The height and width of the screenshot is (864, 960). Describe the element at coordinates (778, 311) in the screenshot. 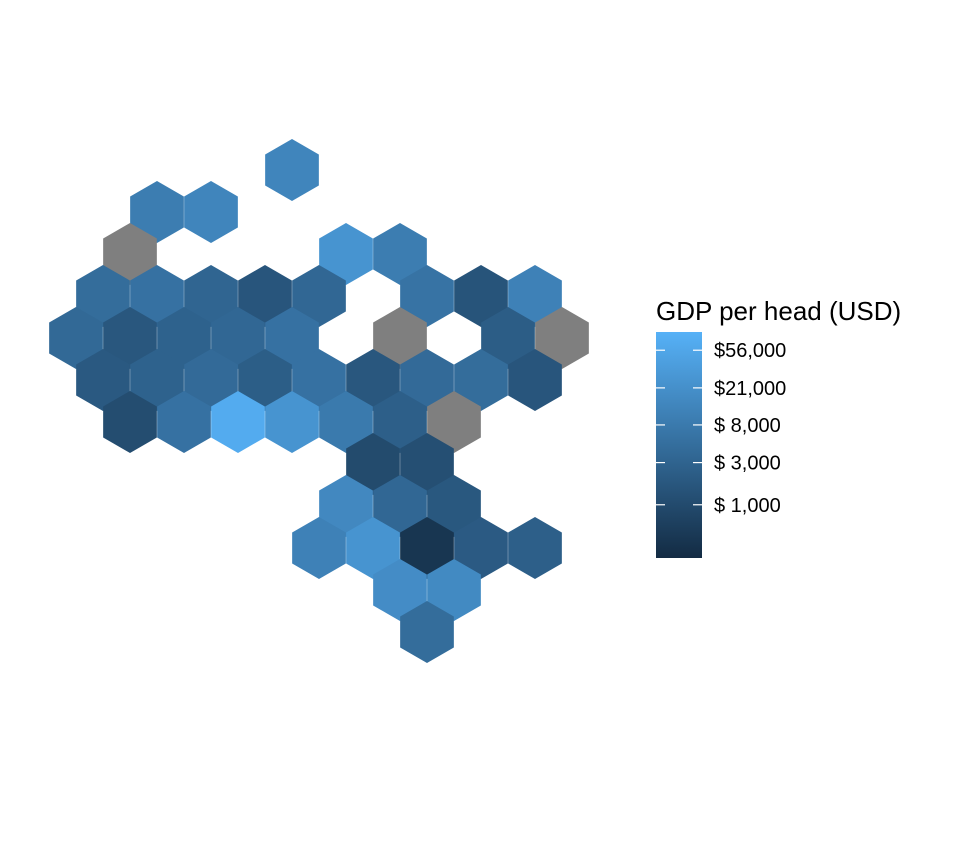

I see `legend-title: GDP per head (USD)` at that location.